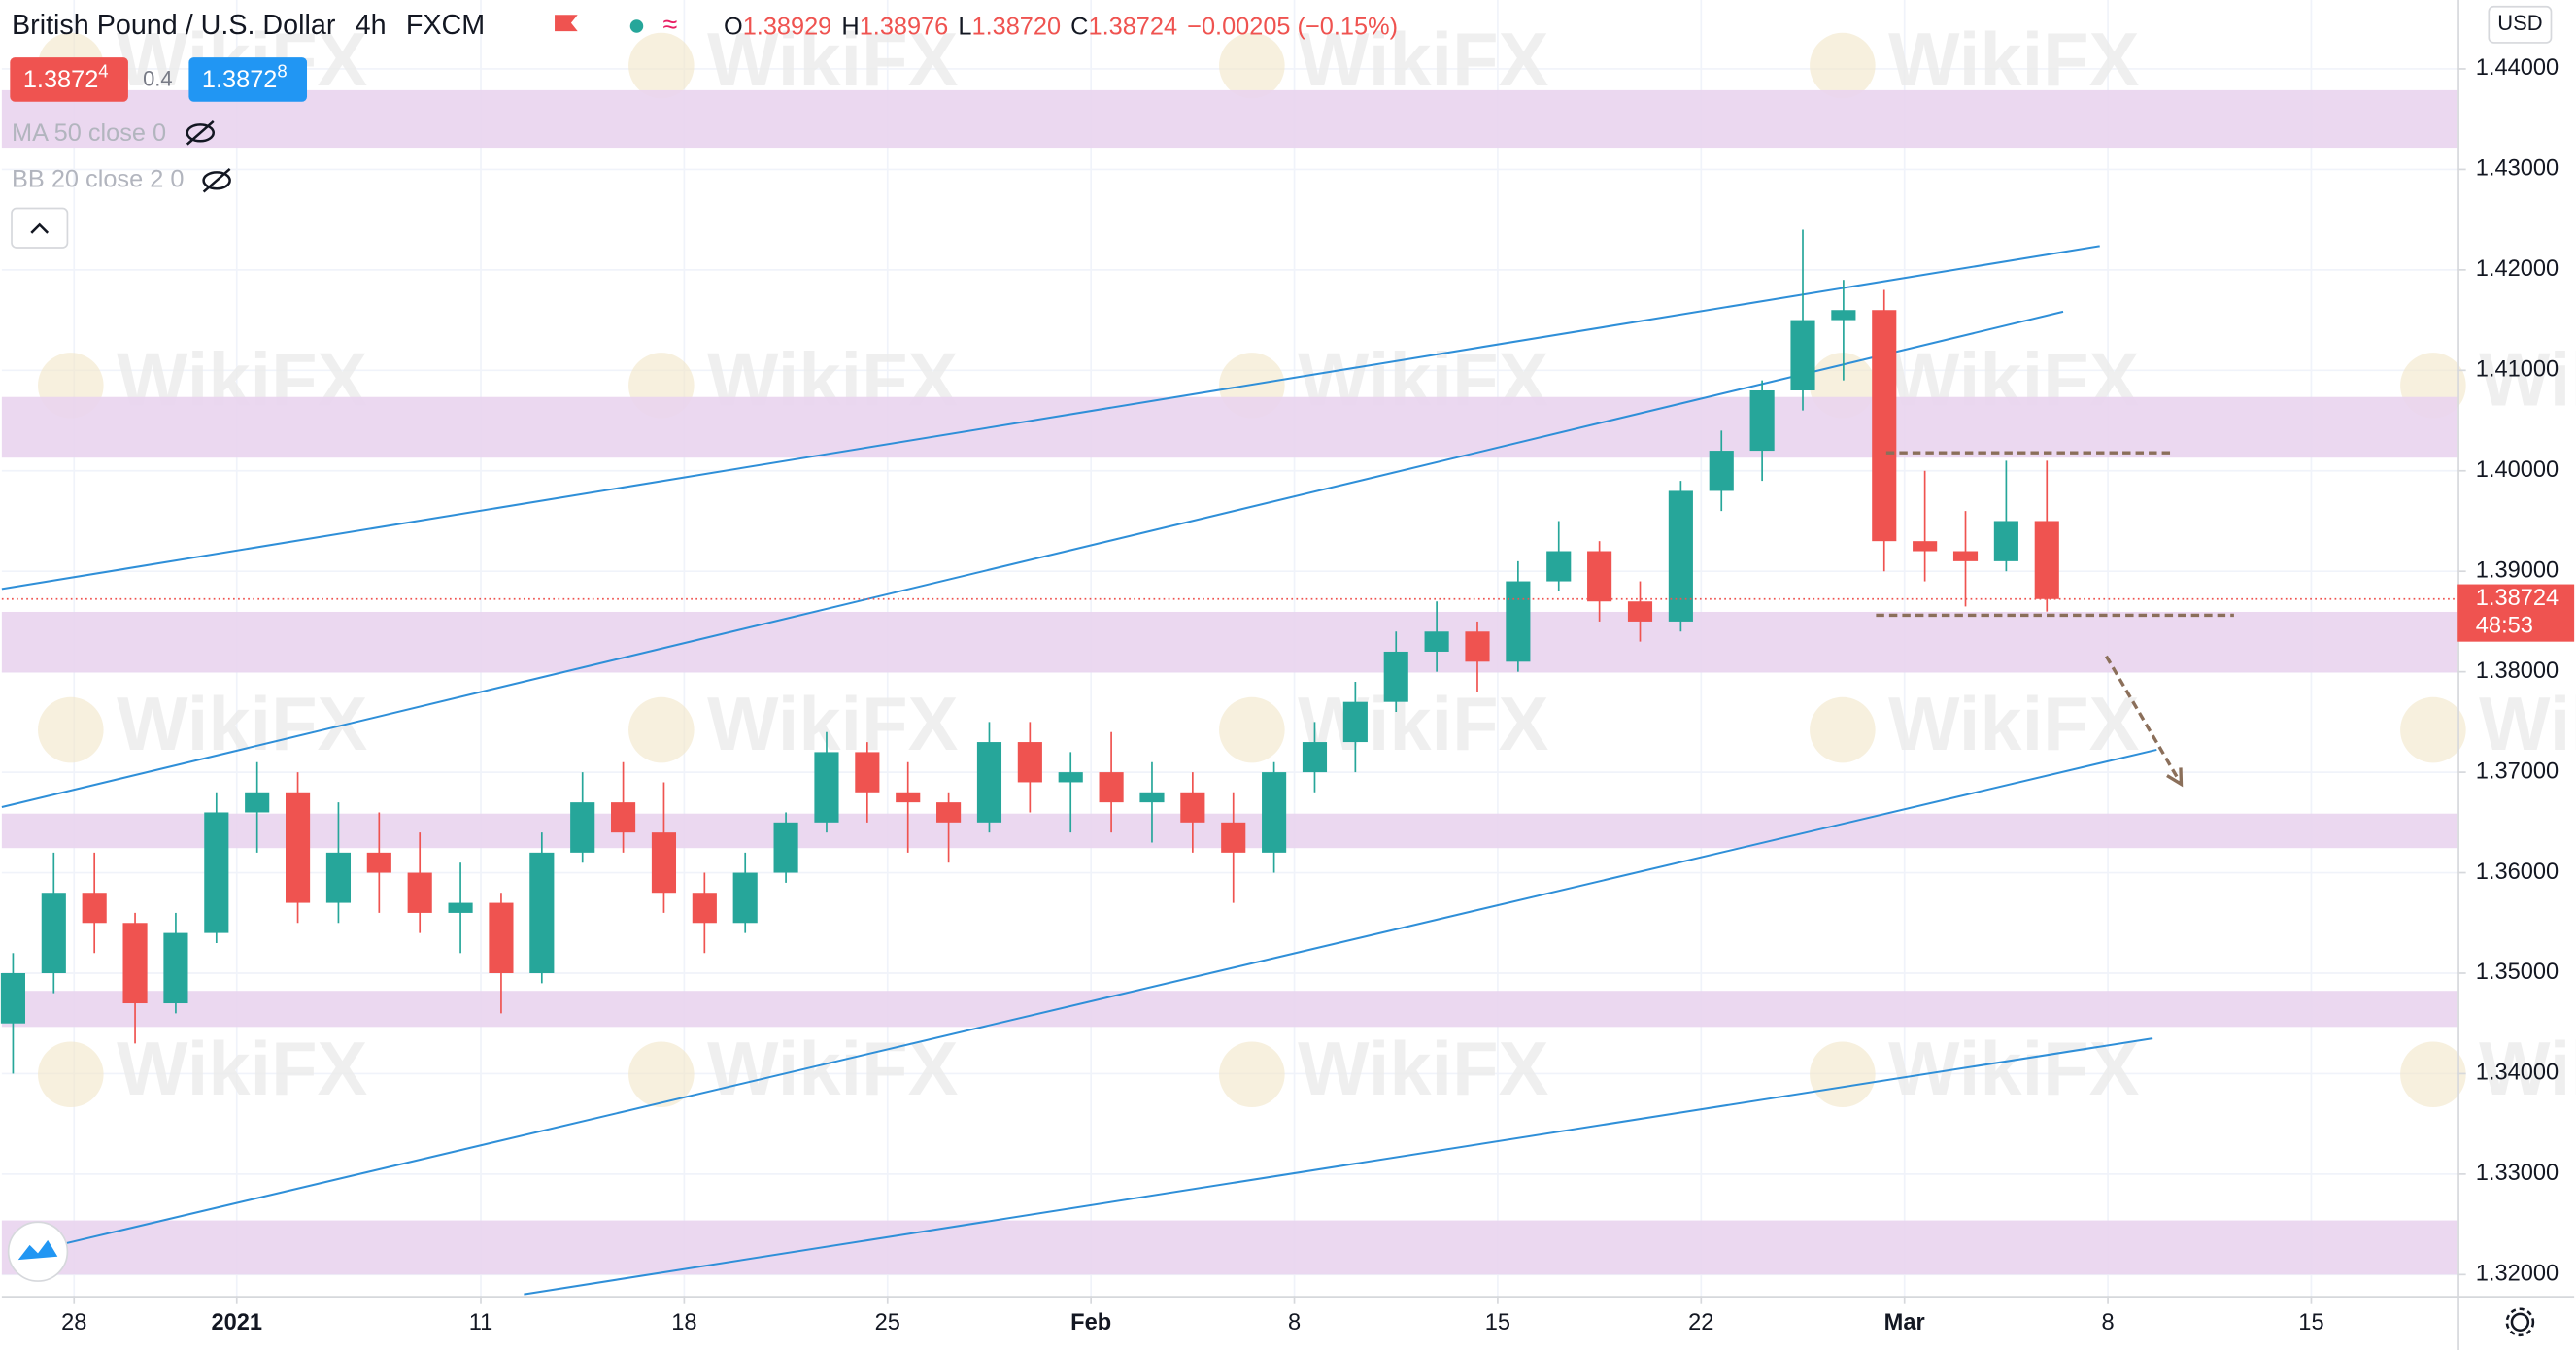 This screenshot has width=2576, height=1350. I want to click on ohlc-value: 1.38976, so click(904, 26).